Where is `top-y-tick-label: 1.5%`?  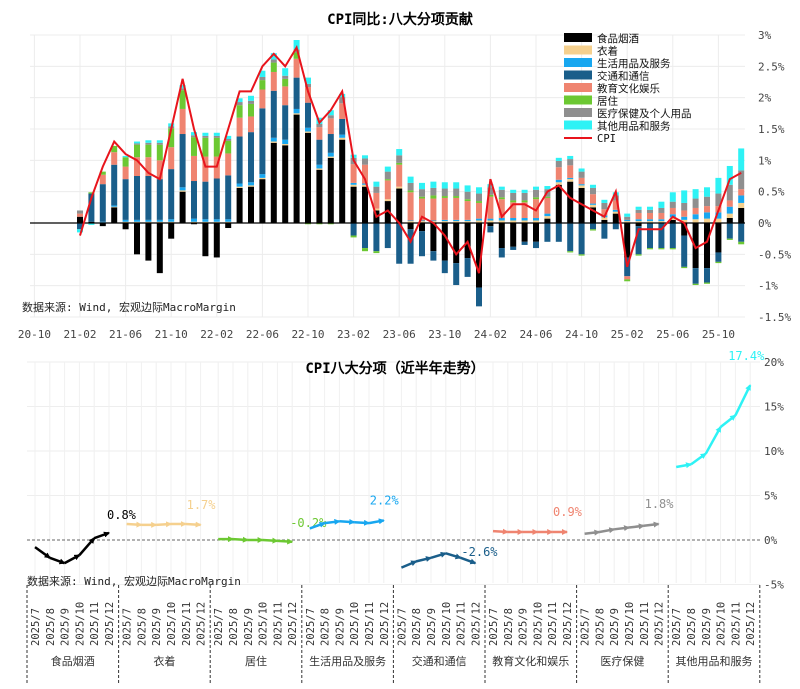
top-y-tick-label: 1.5% is located at coordinates (771, 129).